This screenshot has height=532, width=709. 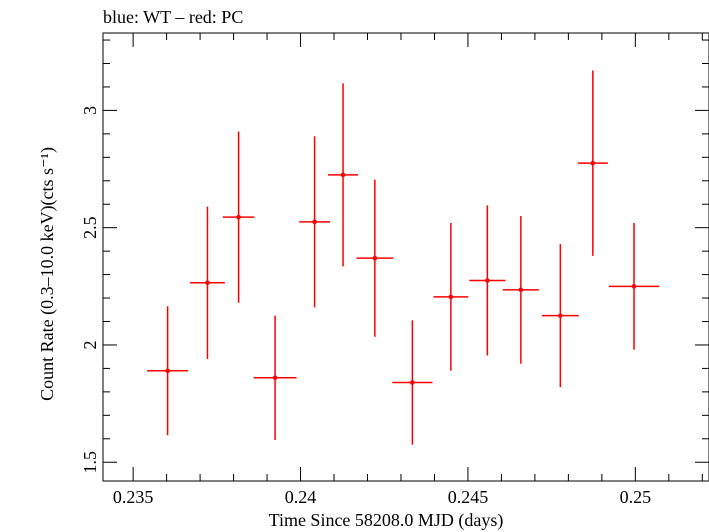 What do you see at coordinates (173, 17) in the screenshot?
I see `chart-title: blue: WT – red: PC` at bounding box center [173, 17].